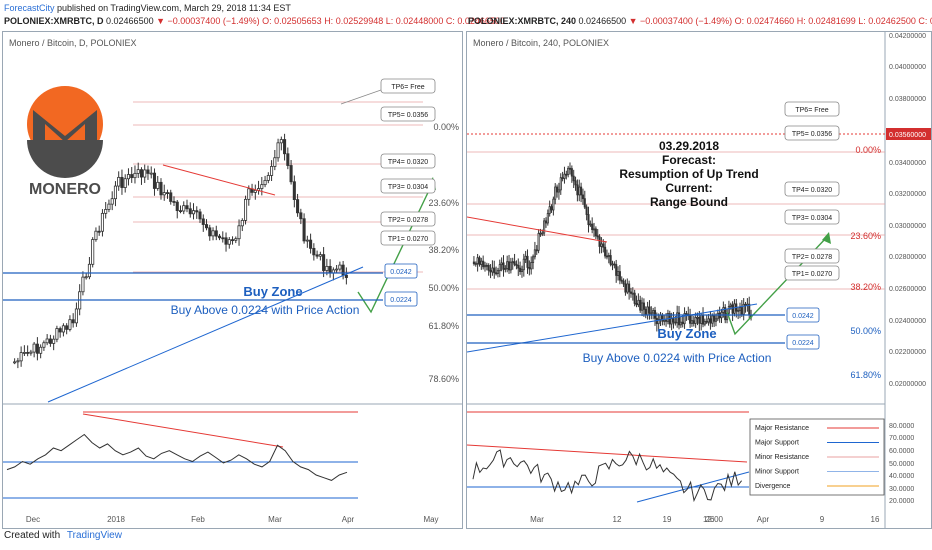  What do you see at coordinates (803, 343) in the screenshot?
I see `zone-label: 0.0224` at bounding box center [803, 343].